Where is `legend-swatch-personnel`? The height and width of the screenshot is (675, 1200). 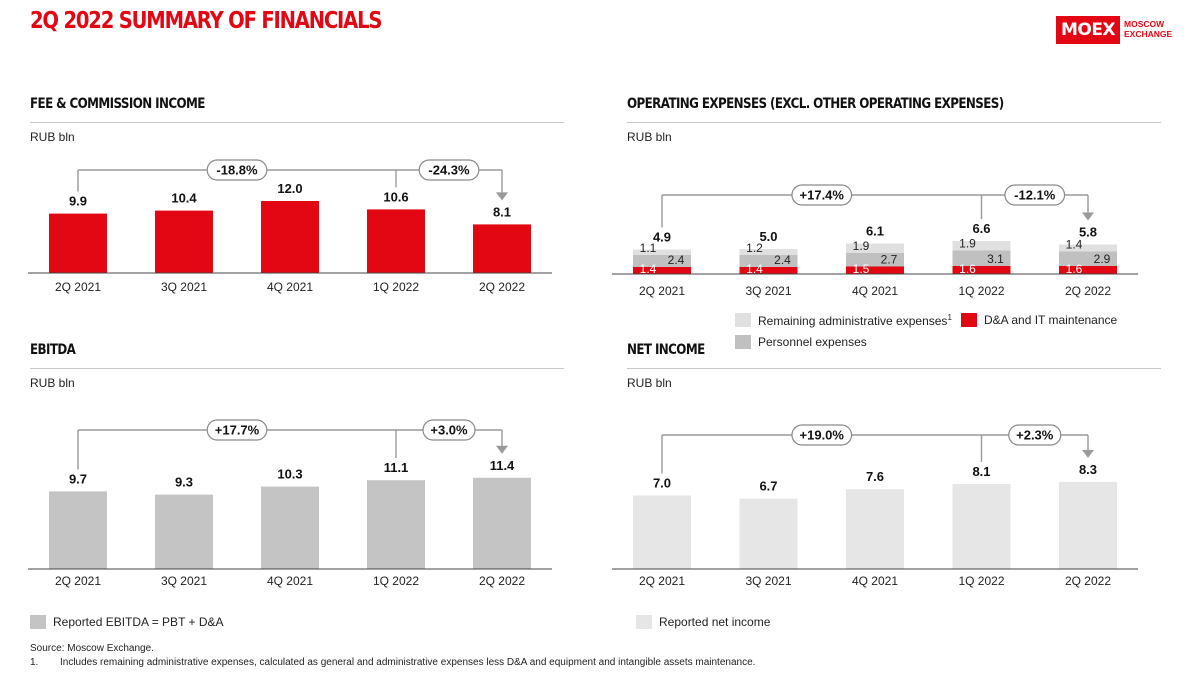
legend-swatch-personnel is located at coordinates (743, 342).